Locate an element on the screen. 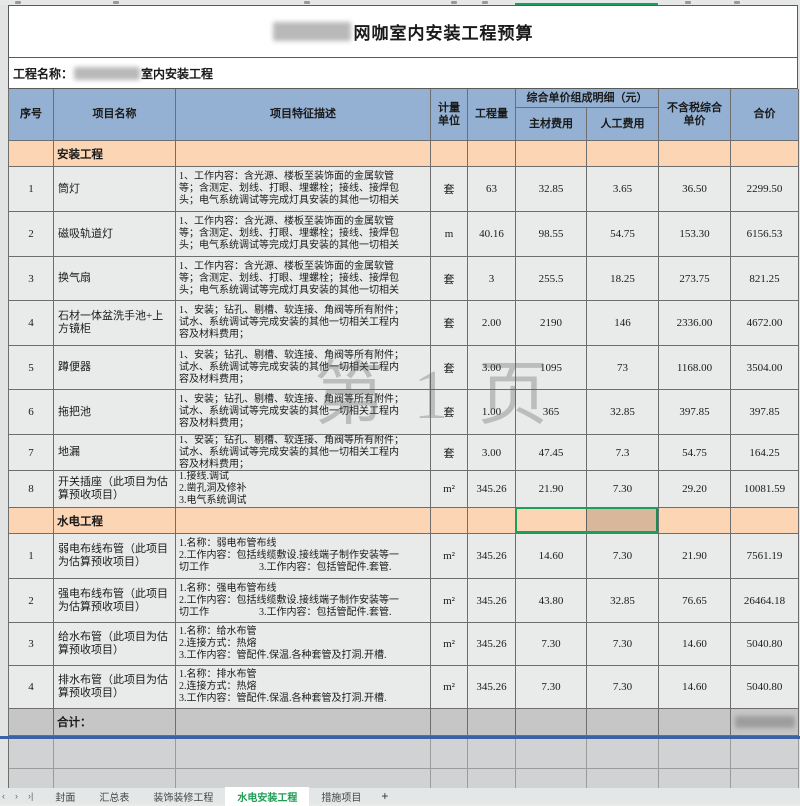  cell-seq: 7 is located at coordinates (31, 453).